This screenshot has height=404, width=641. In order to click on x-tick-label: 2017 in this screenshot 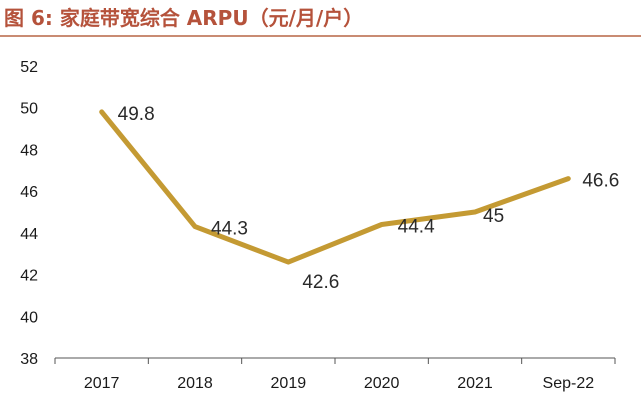, I will do `click(102, 383)`.